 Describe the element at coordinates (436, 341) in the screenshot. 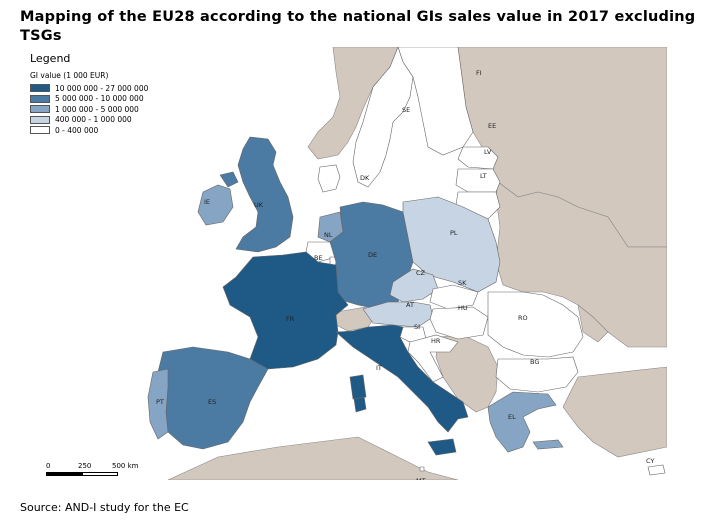

I see `label-HR: HR` at that location.